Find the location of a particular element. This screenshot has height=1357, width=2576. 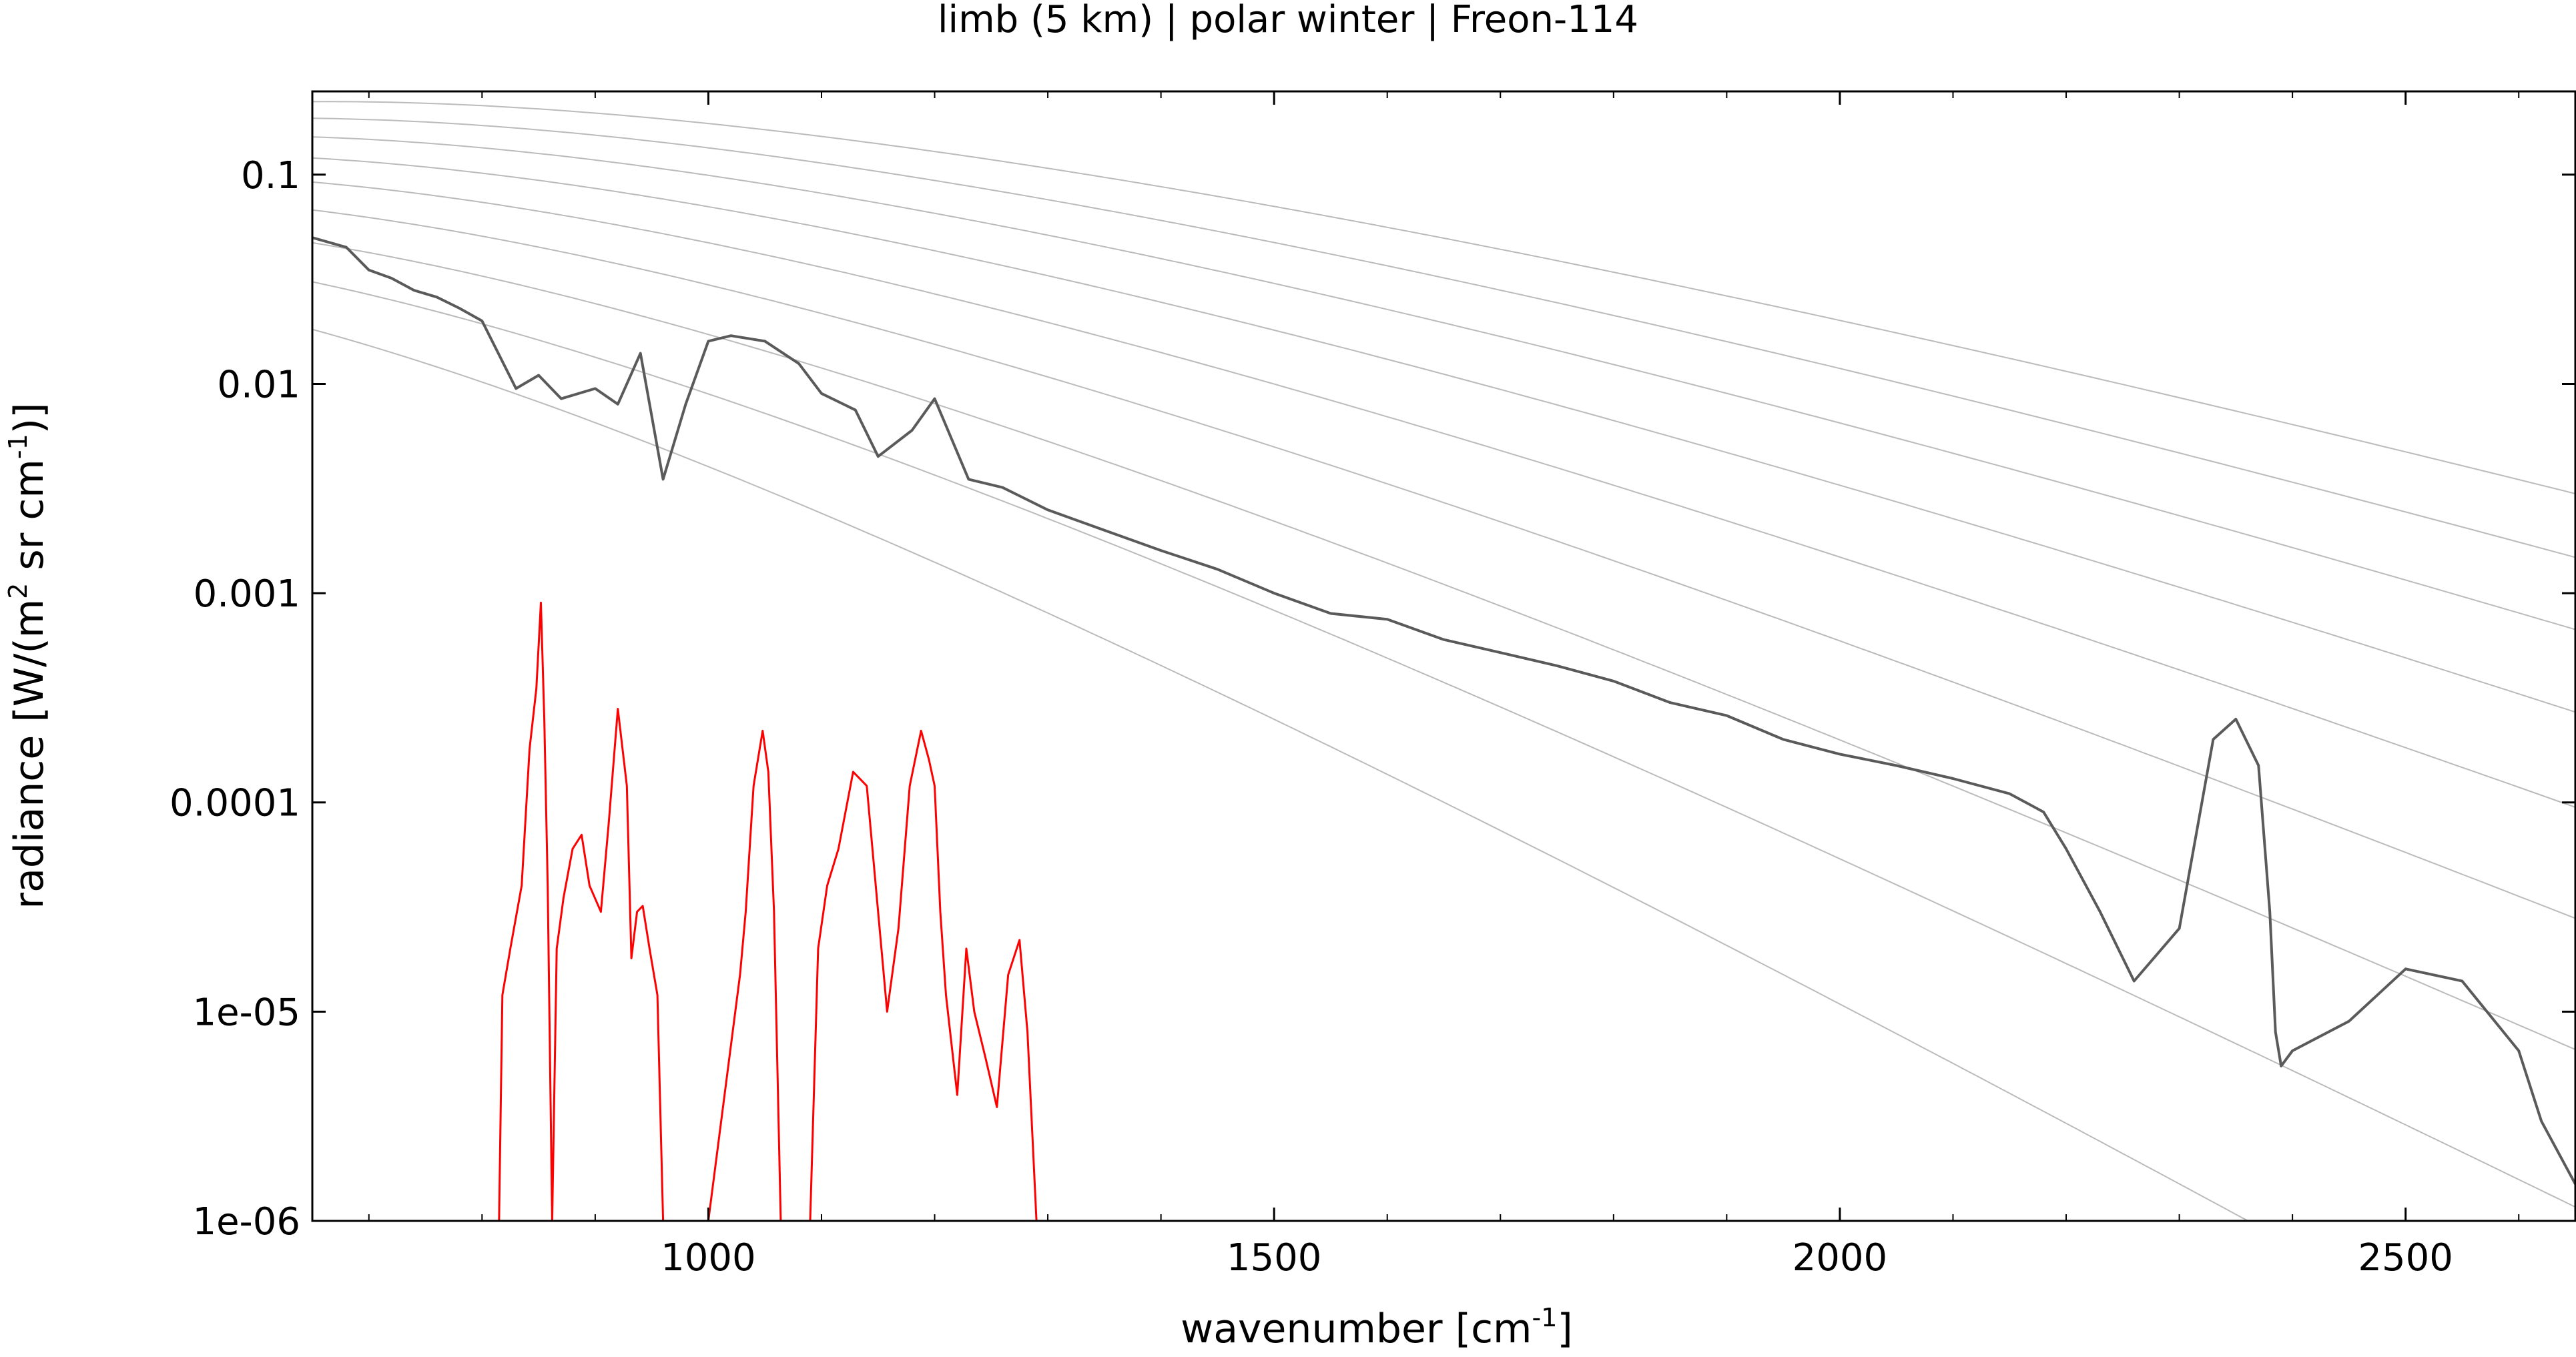

chart-title: limb (5 km) | polar winter | Freon-114 is located at coordinates (1288, 20).